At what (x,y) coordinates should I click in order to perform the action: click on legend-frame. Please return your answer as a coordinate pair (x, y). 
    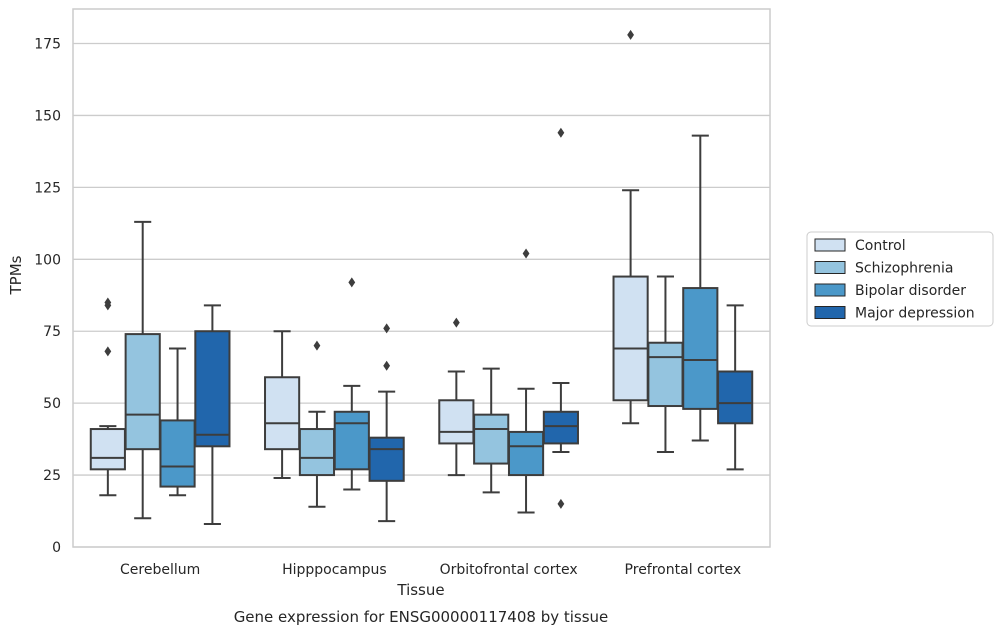
    Looking at the image, I should click on (900, 279).